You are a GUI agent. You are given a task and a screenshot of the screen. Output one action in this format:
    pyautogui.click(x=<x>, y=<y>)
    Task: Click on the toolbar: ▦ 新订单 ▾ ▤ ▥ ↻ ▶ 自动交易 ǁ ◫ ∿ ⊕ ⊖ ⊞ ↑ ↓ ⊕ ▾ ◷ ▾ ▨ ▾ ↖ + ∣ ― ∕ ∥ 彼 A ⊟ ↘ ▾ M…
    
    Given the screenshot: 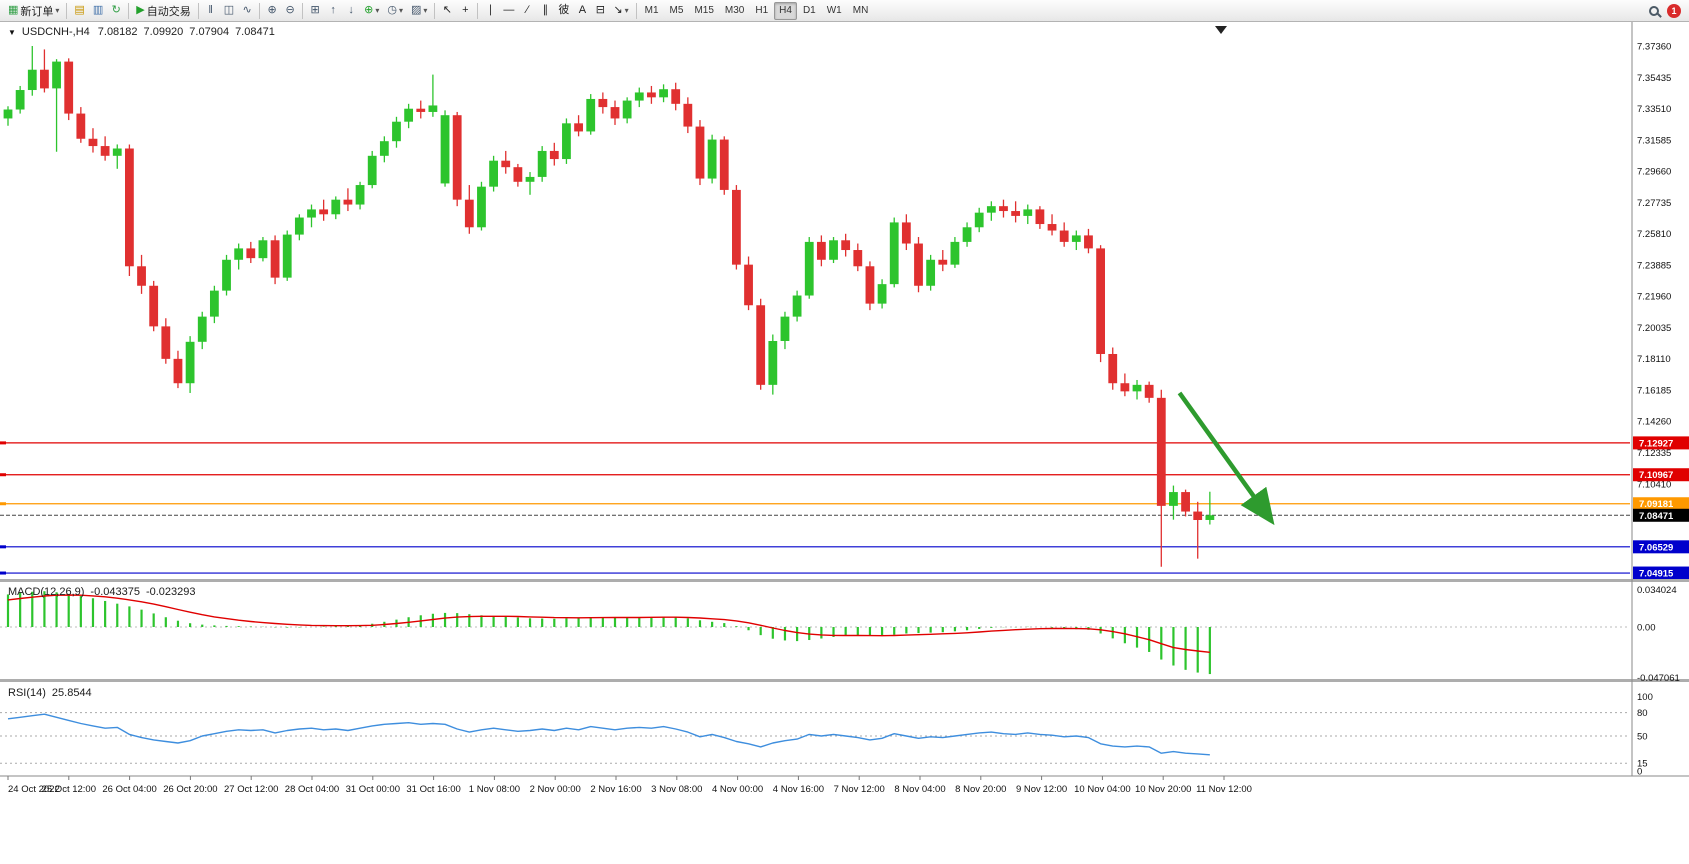 What is the action you would take?
    pyautogui.click(x=844, y=11)
    